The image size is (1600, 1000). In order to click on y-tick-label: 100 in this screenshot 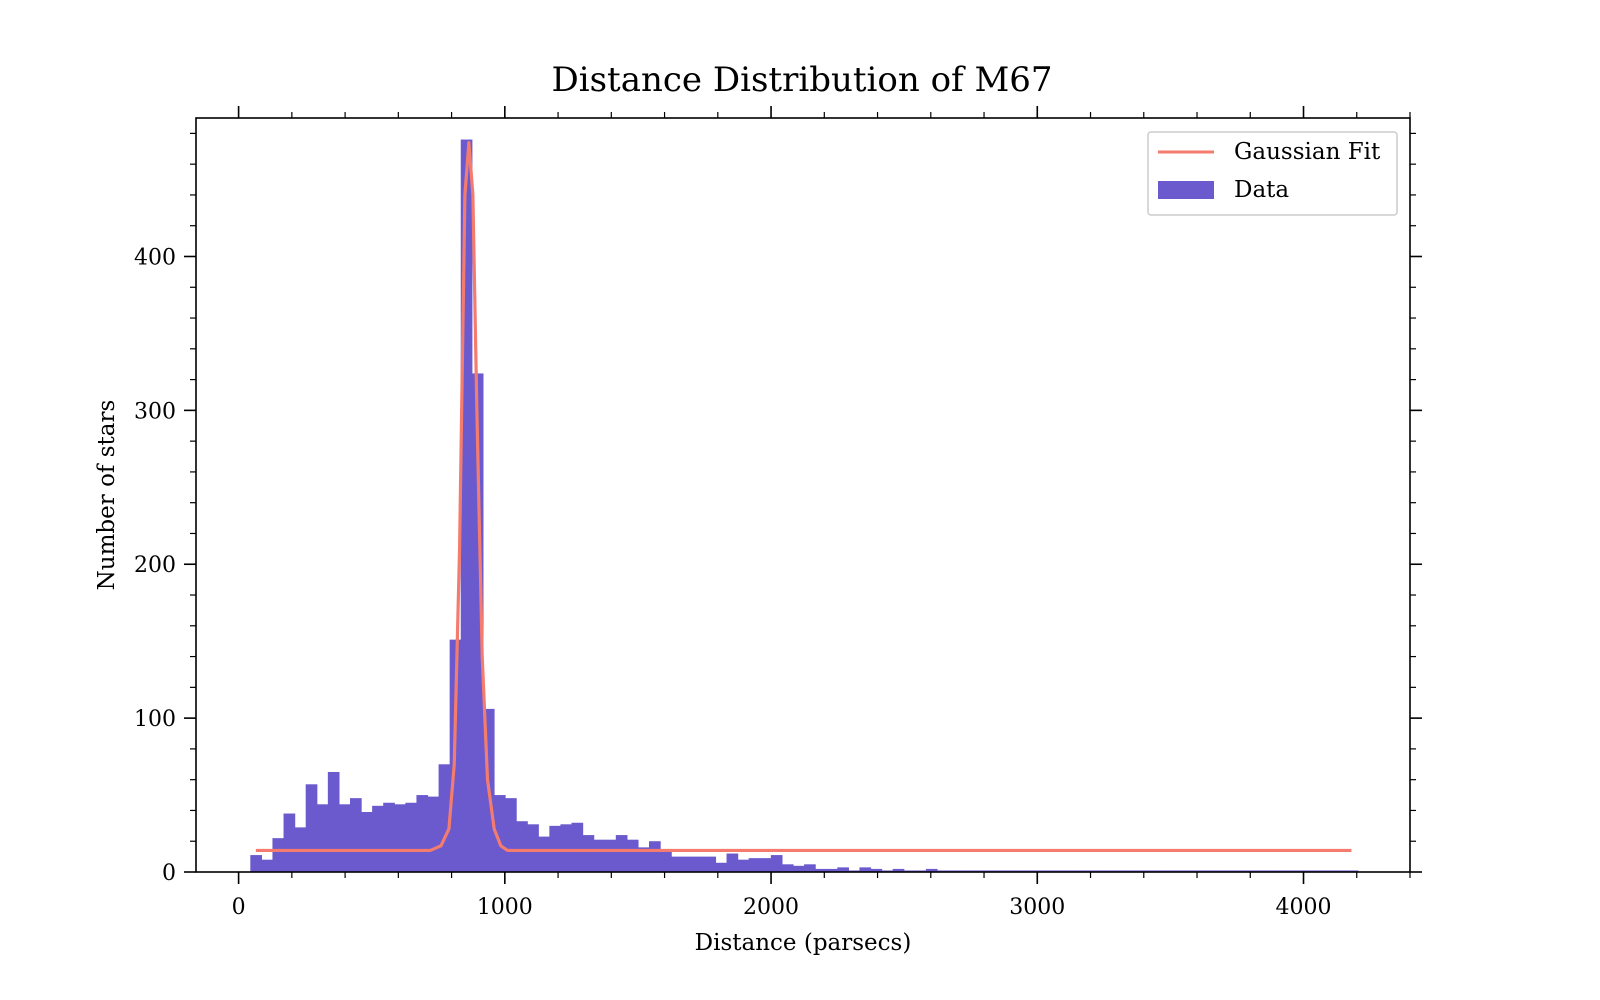, I will do `click(155, 719)`.